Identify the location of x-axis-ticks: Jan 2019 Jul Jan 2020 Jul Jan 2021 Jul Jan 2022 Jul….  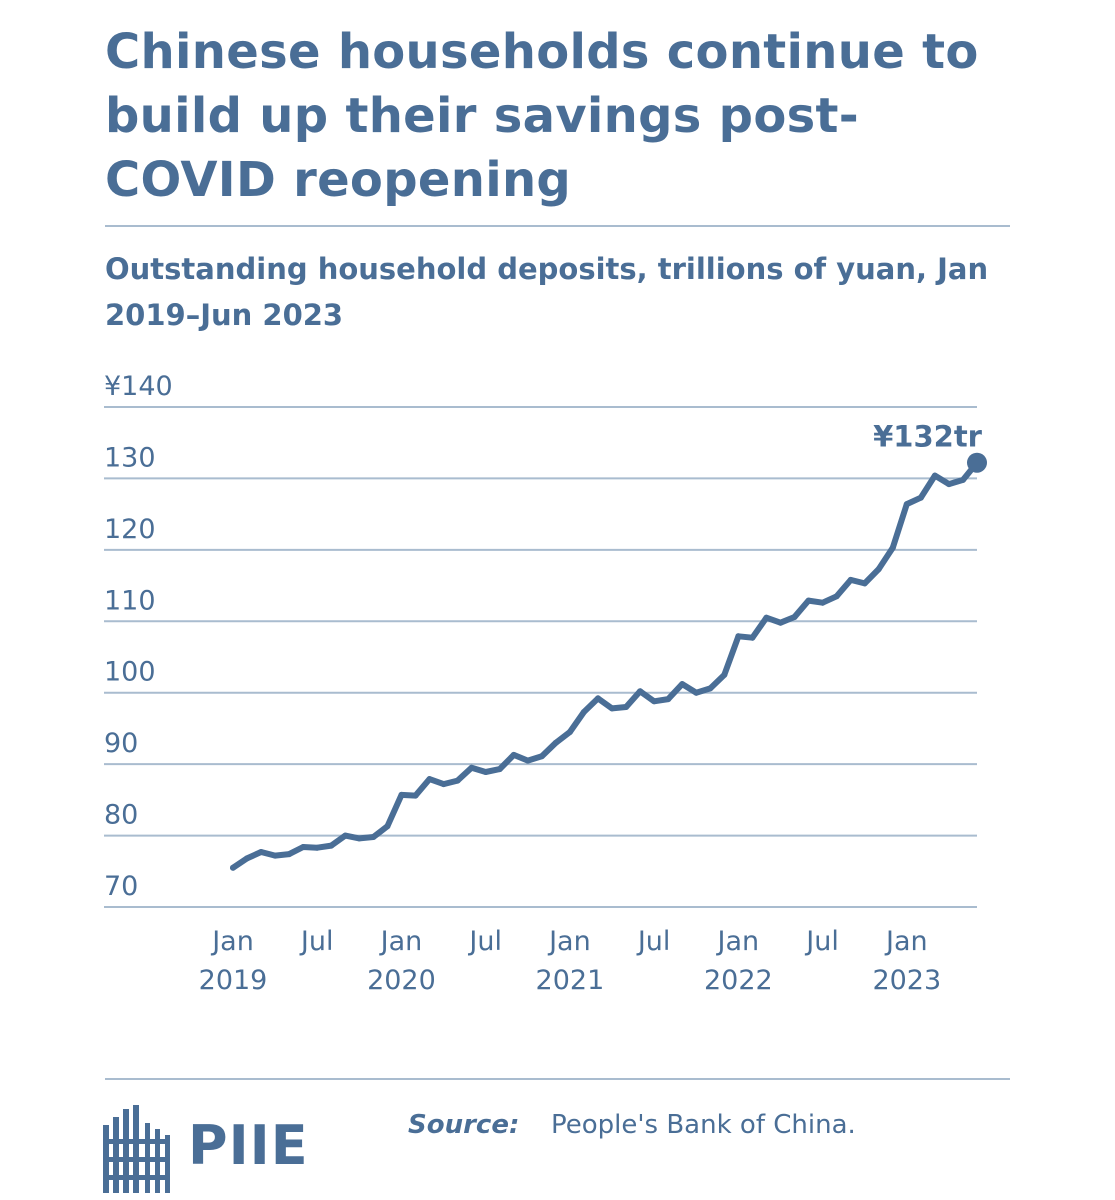
(570, 961).